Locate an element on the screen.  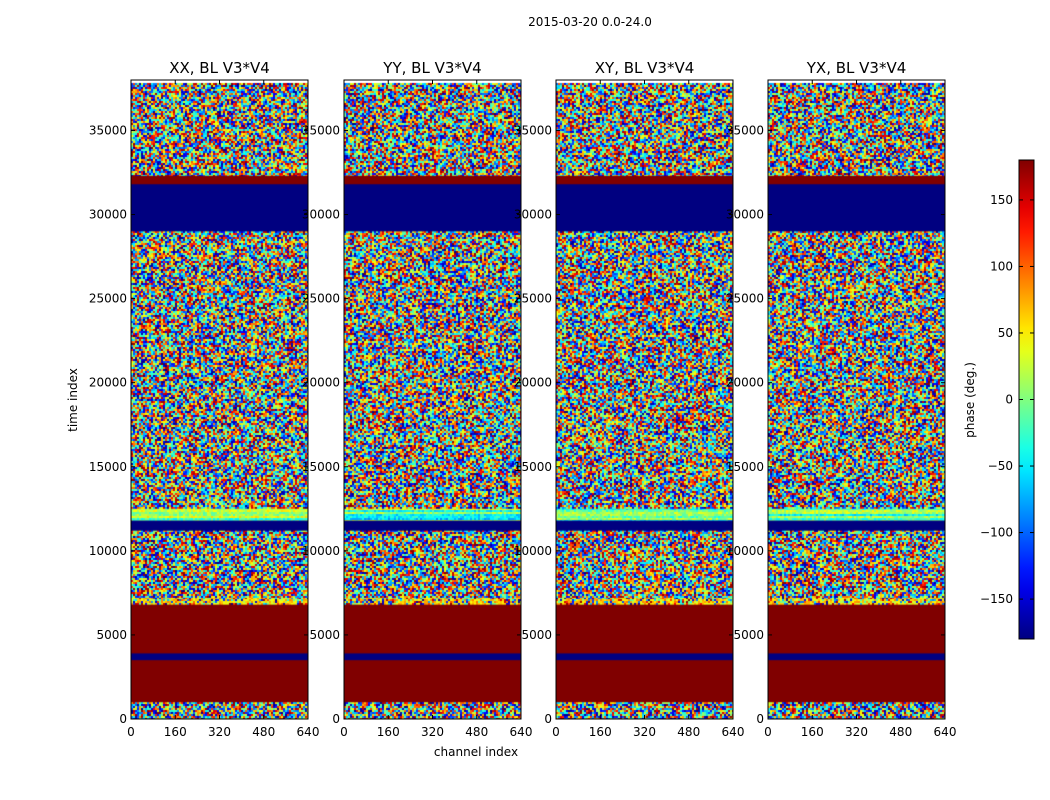
colorbar-tick-label: −100 is located at coordinates (996, 533).